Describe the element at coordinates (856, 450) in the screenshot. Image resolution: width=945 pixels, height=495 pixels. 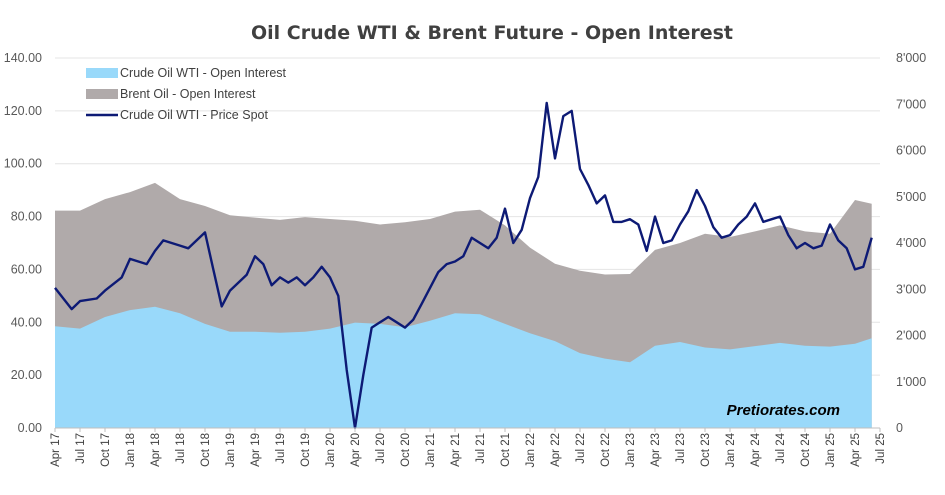
I see `x-axis-tick-label: Apr 25` at that location.